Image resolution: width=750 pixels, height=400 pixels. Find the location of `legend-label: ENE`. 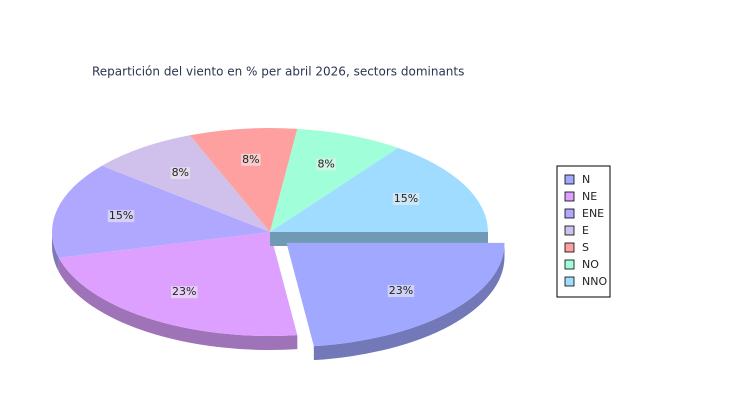

legend-label: ENE is located at coordinates (593, 213).